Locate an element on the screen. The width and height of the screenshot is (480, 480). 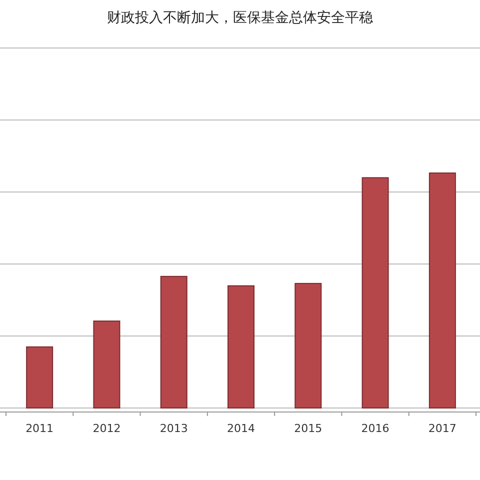
x-tick-label: 2011 is located at coordinates (40, 428).